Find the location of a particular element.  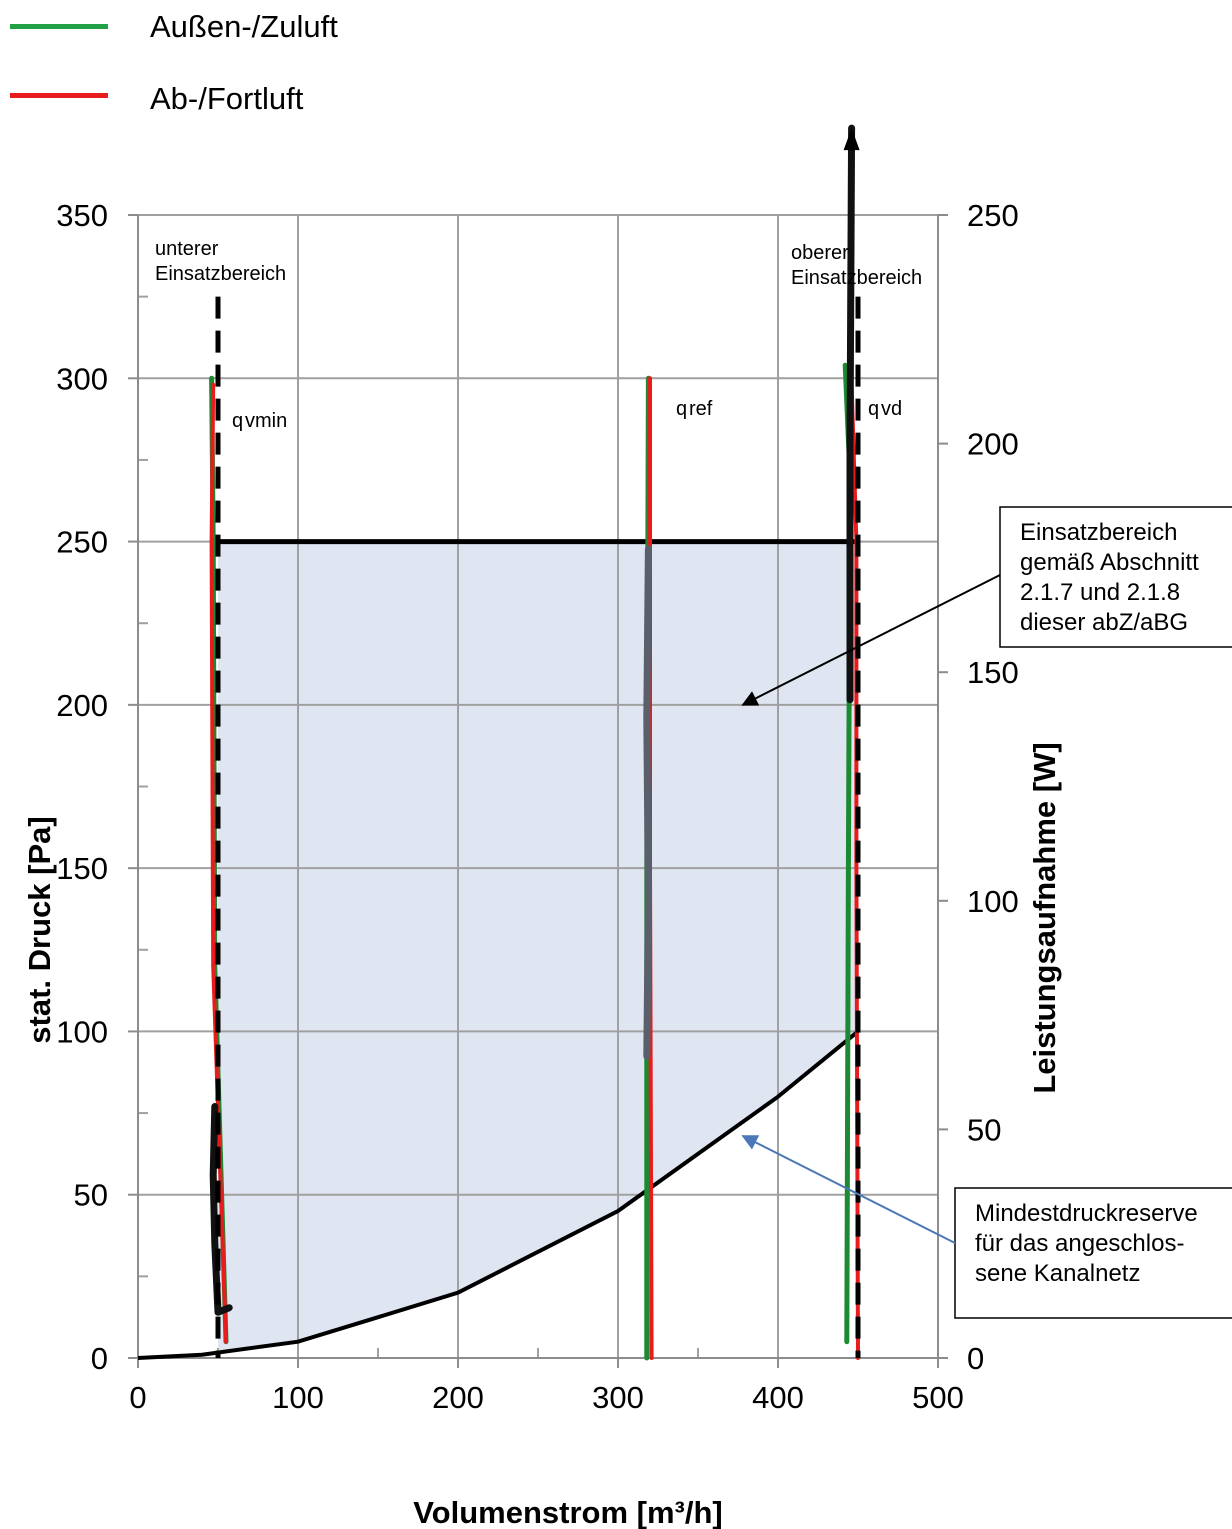

y-tick-label: 0 is located at coordinates (99, 1358).